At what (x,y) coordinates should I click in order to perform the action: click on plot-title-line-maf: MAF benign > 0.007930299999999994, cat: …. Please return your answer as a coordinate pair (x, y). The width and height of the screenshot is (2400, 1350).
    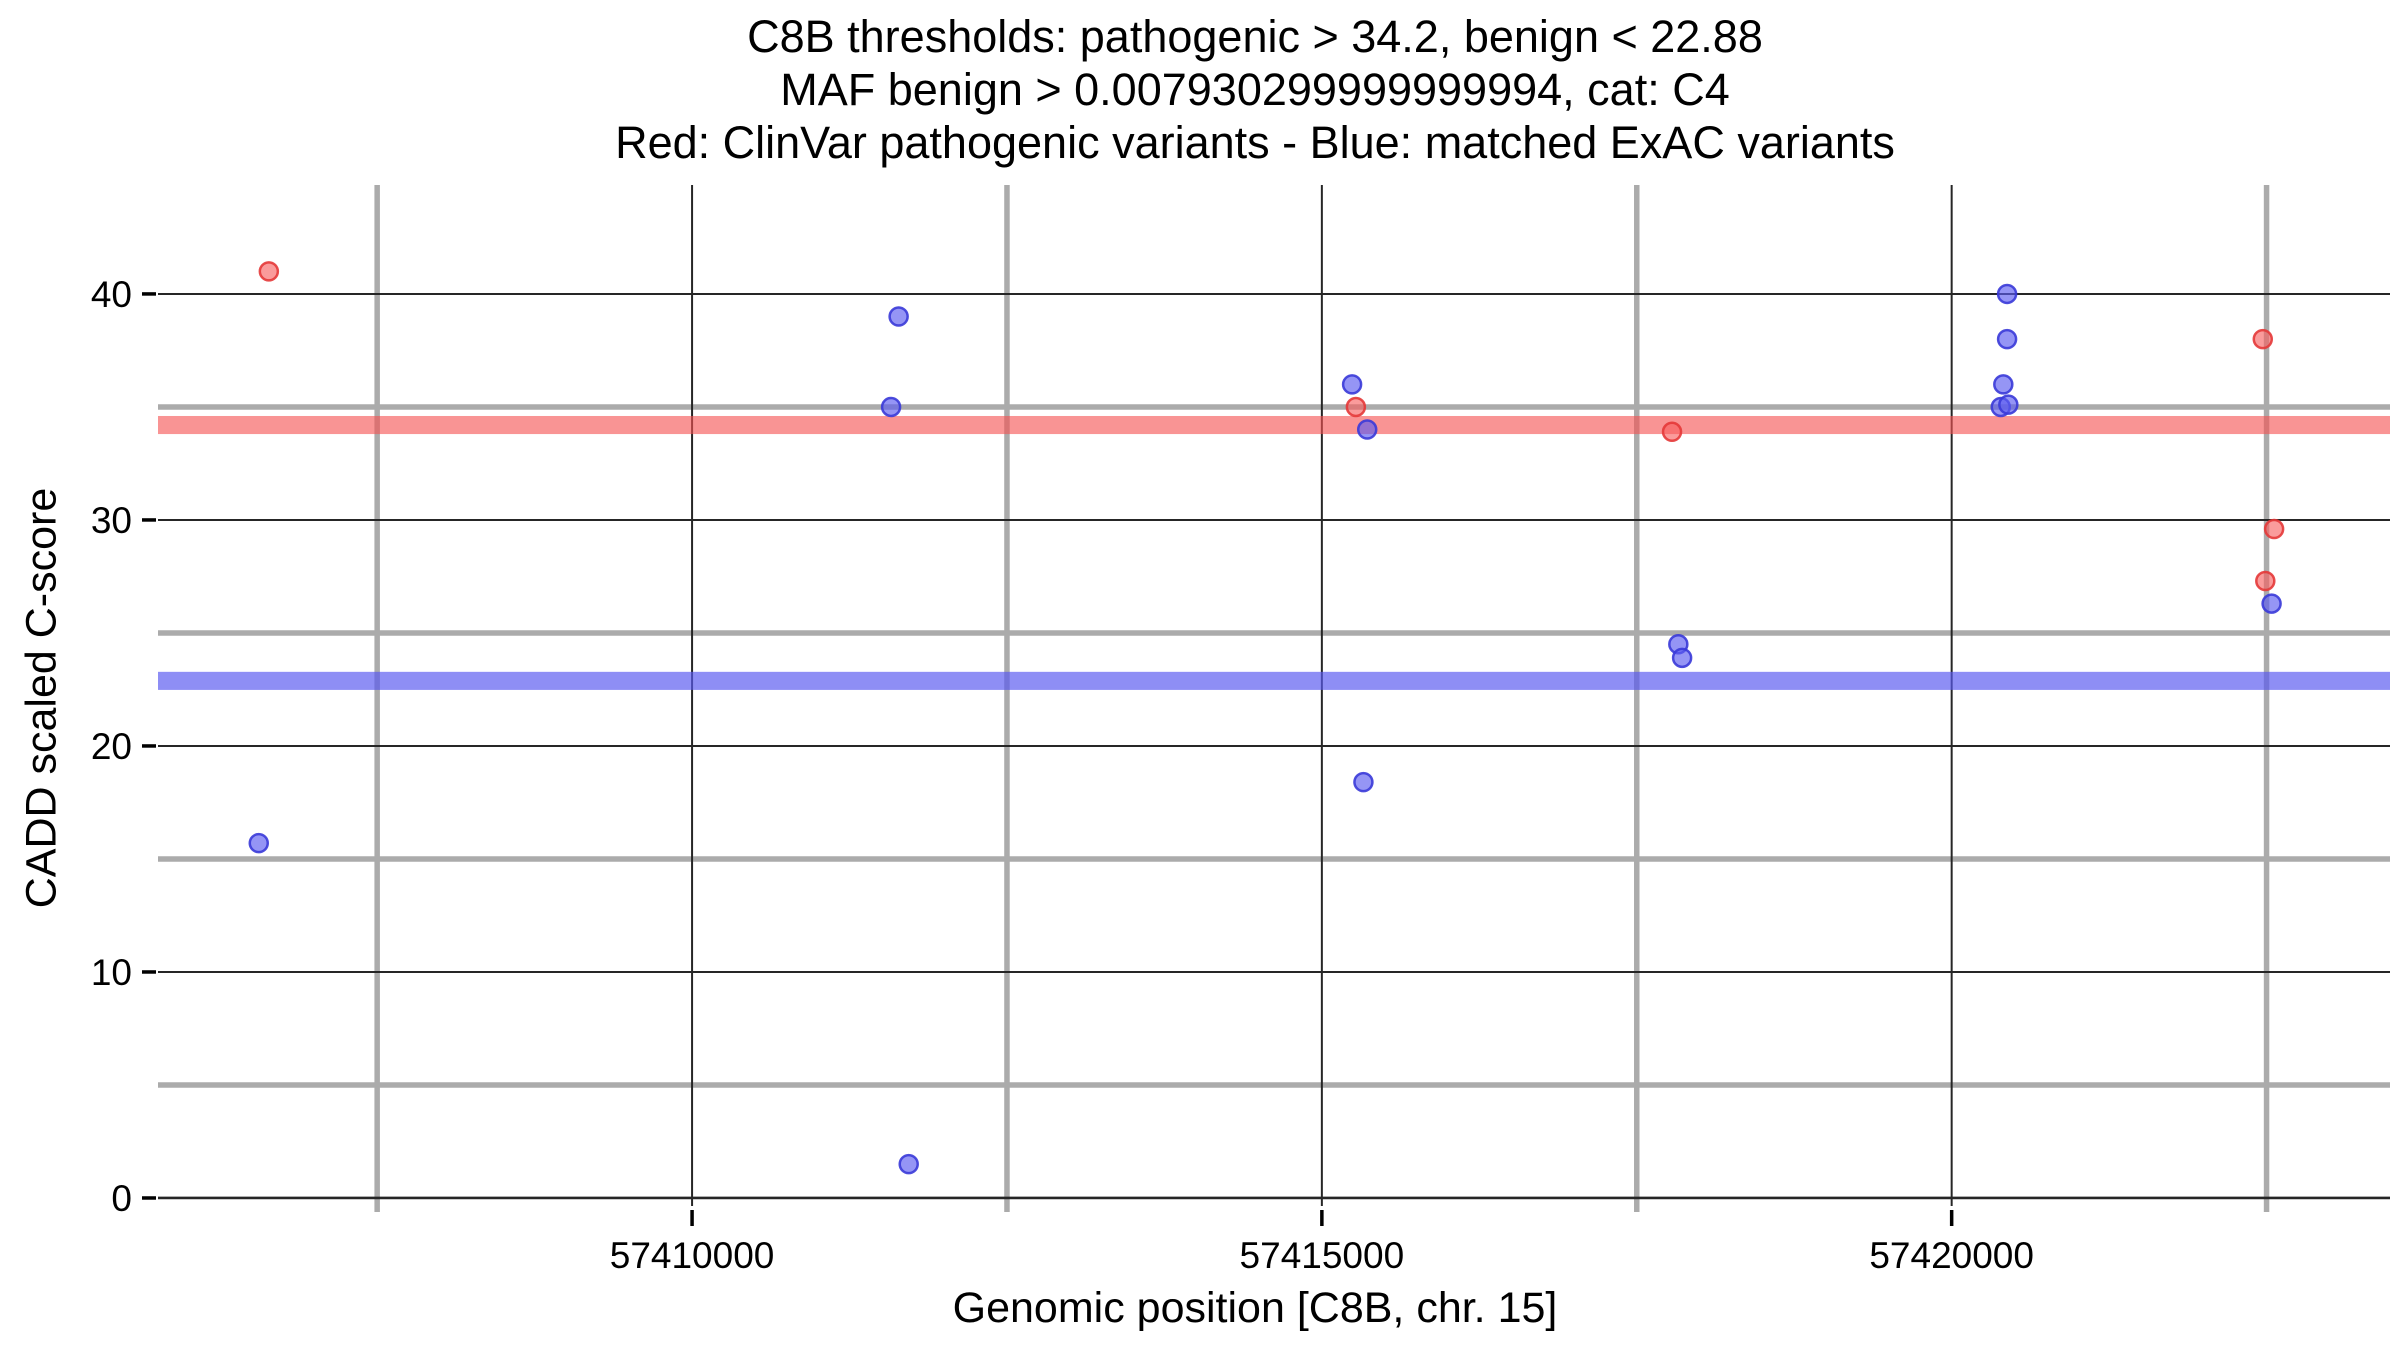
    Looking at the image, I should click on (1255, 89).